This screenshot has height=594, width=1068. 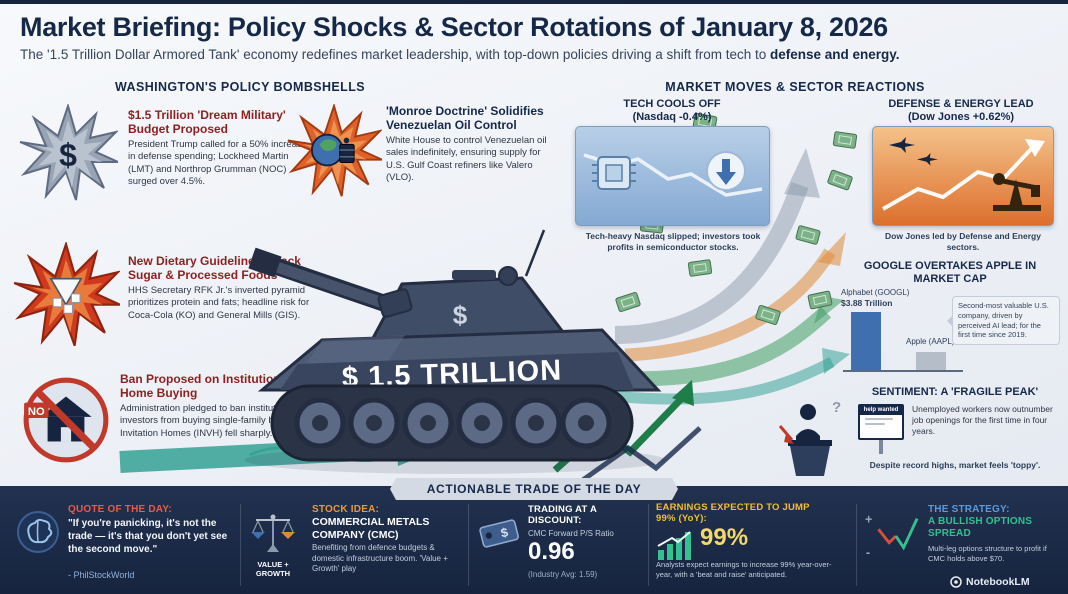 What do you see at coordinates (950, 321) in the screenshot?
I see `callout-pointer` at bounding box center [950, 321].